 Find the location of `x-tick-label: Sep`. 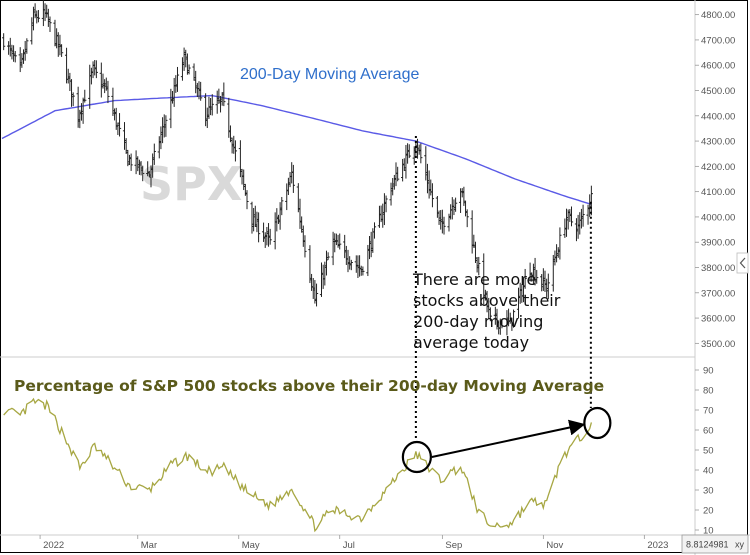

x-tick-label: Sep is located at coordinates (453, 545).